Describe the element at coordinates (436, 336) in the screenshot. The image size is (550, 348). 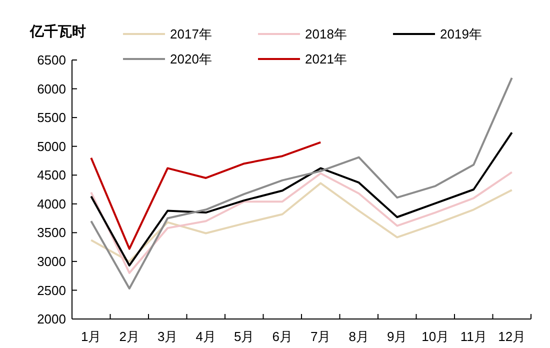
I see `x-tick-label: 10月` at that location.